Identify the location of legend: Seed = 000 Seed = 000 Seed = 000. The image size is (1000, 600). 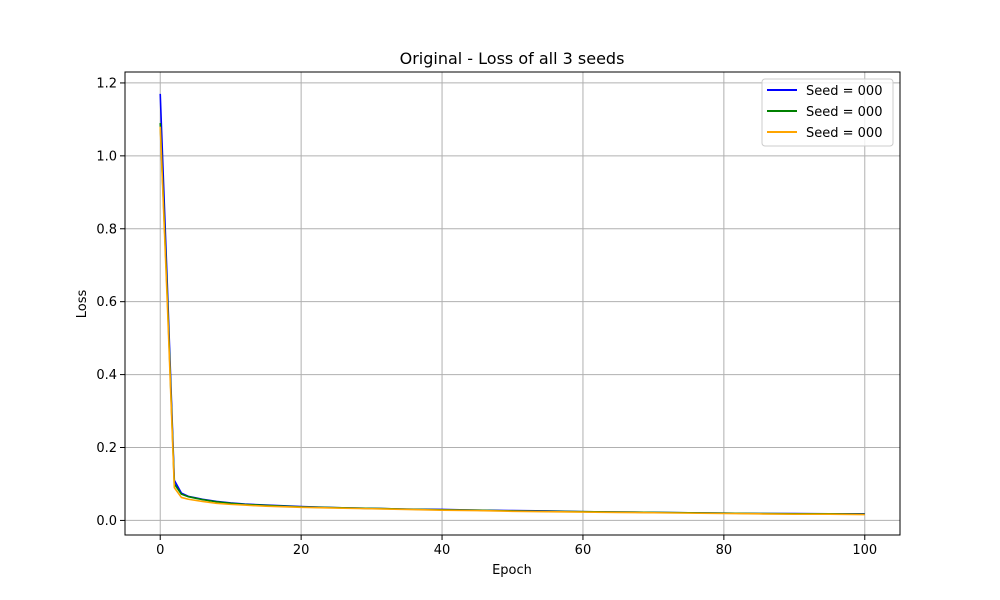
(827, 112).